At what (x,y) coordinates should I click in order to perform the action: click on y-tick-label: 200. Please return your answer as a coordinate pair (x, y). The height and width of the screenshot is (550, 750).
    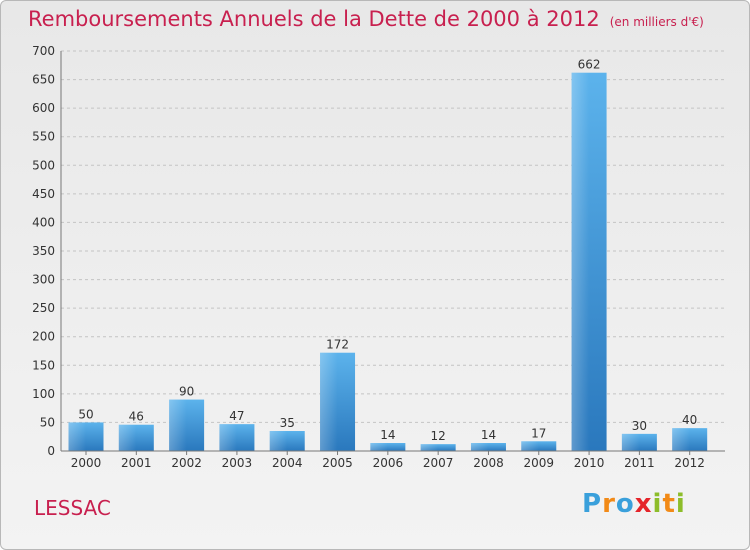
    Looking at the image, I should click on (43, 337).